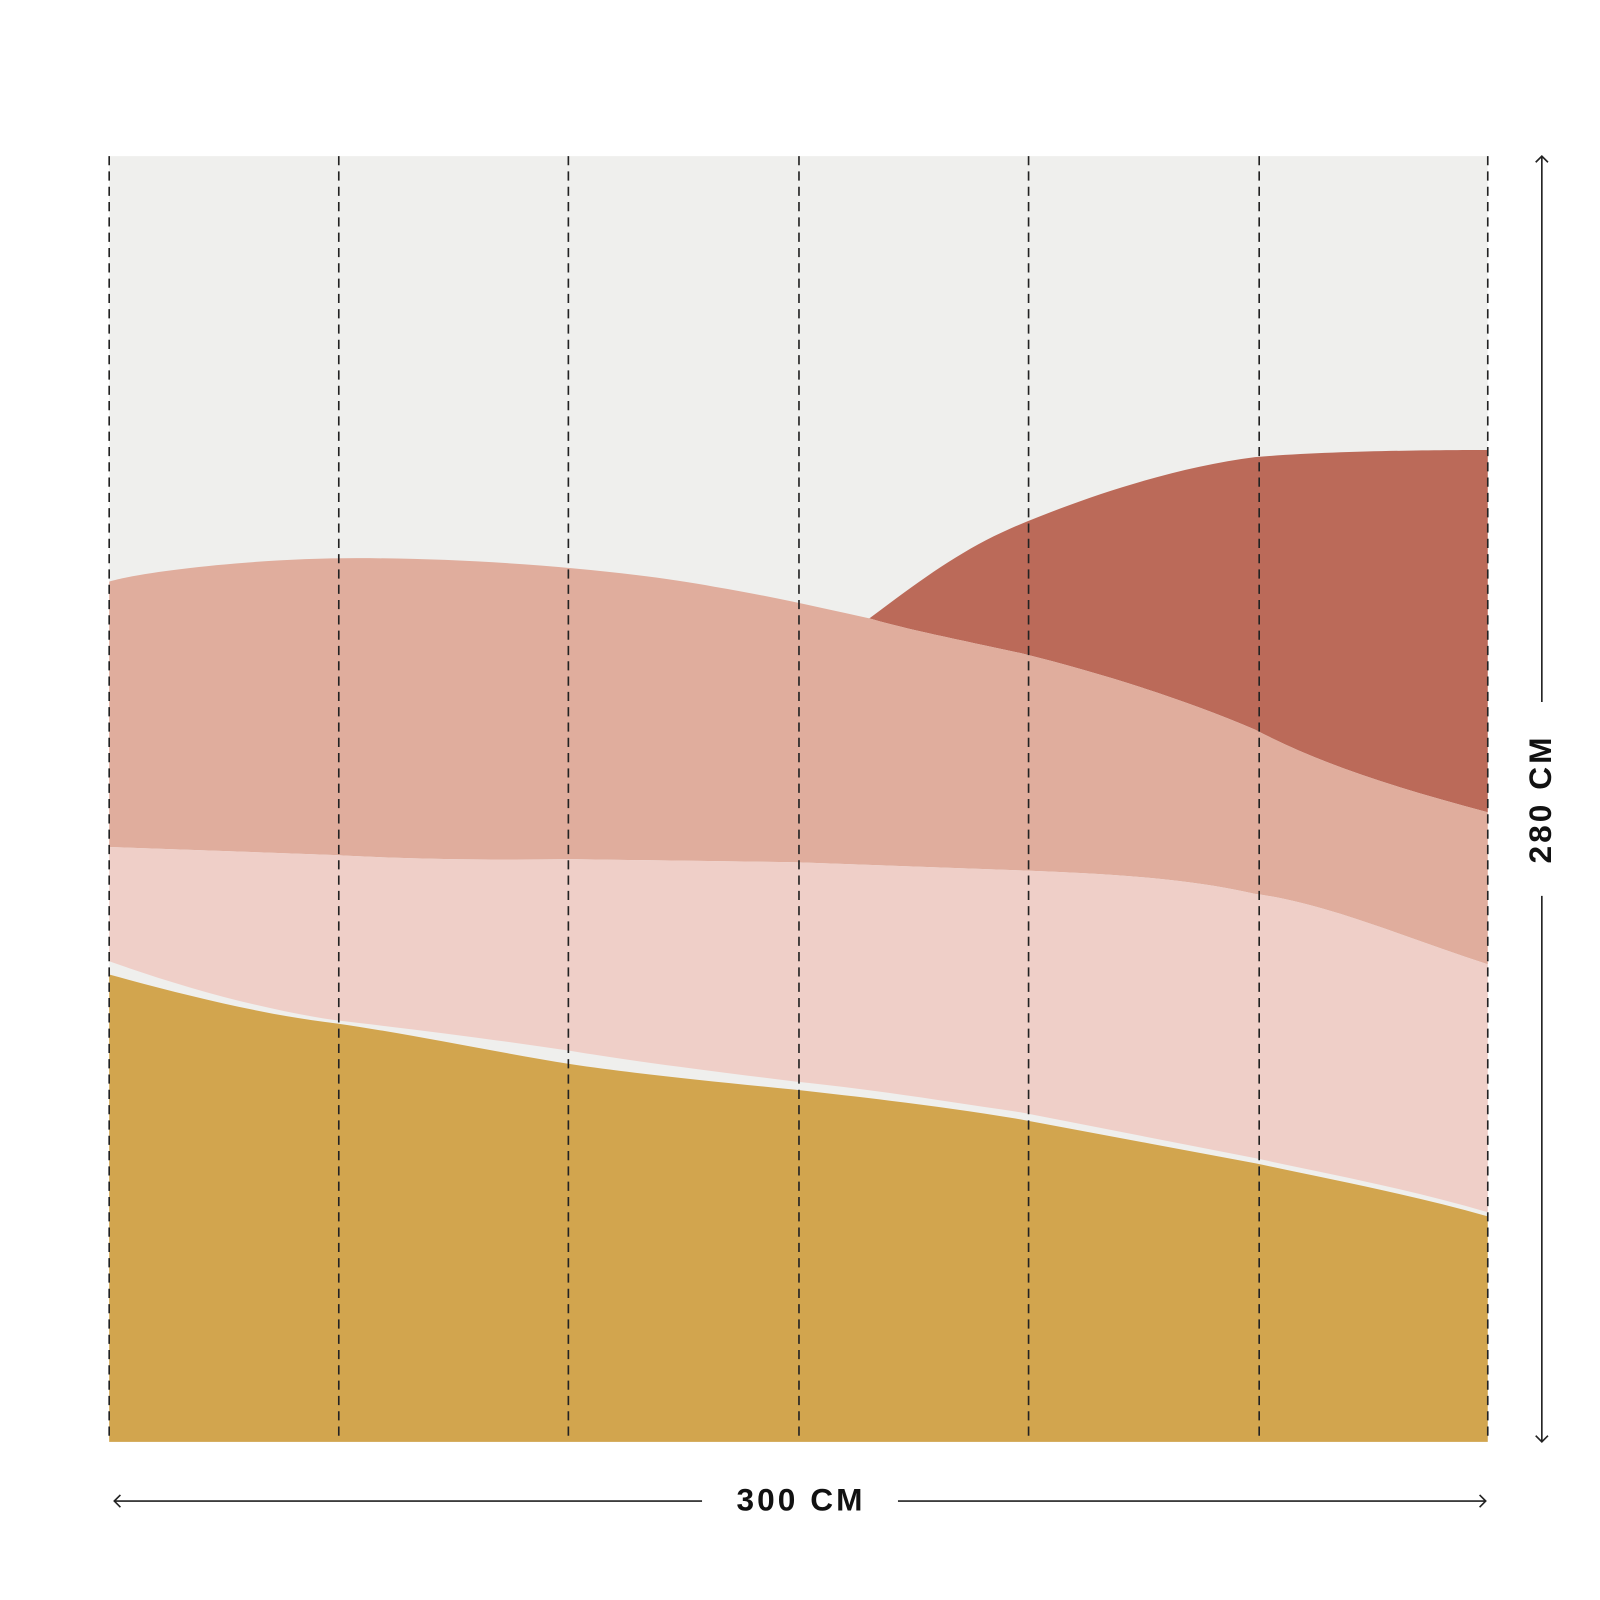  I want to click on width-dimension: 300 CM, so click(800, 1499).